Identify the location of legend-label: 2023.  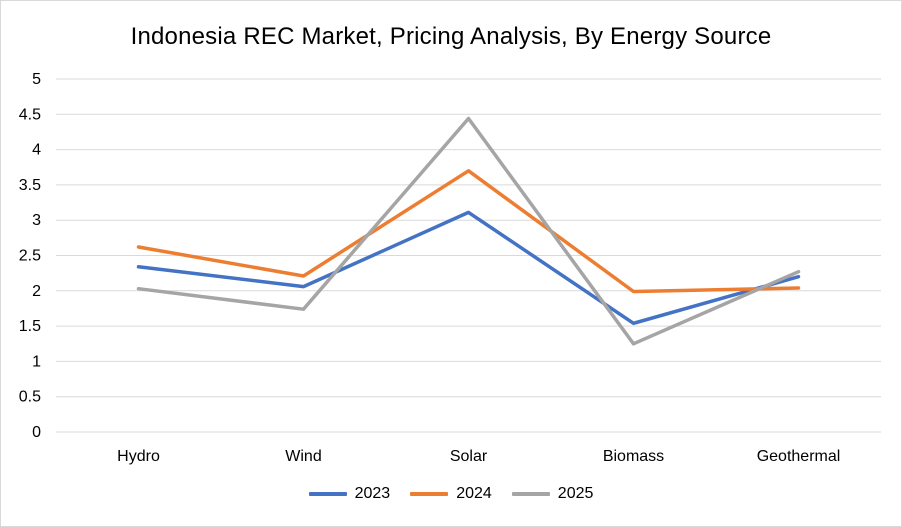
(372, 493).